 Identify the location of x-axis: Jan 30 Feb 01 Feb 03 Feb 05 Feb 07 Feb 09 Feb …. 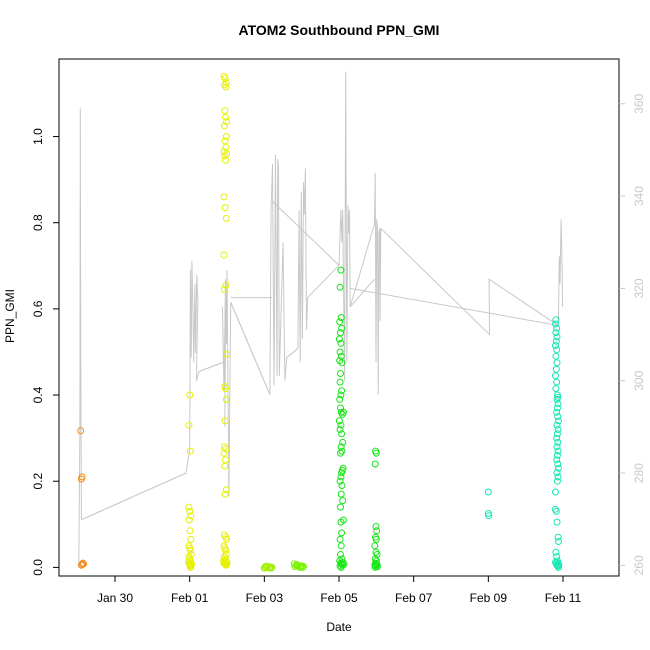
(339, 590).